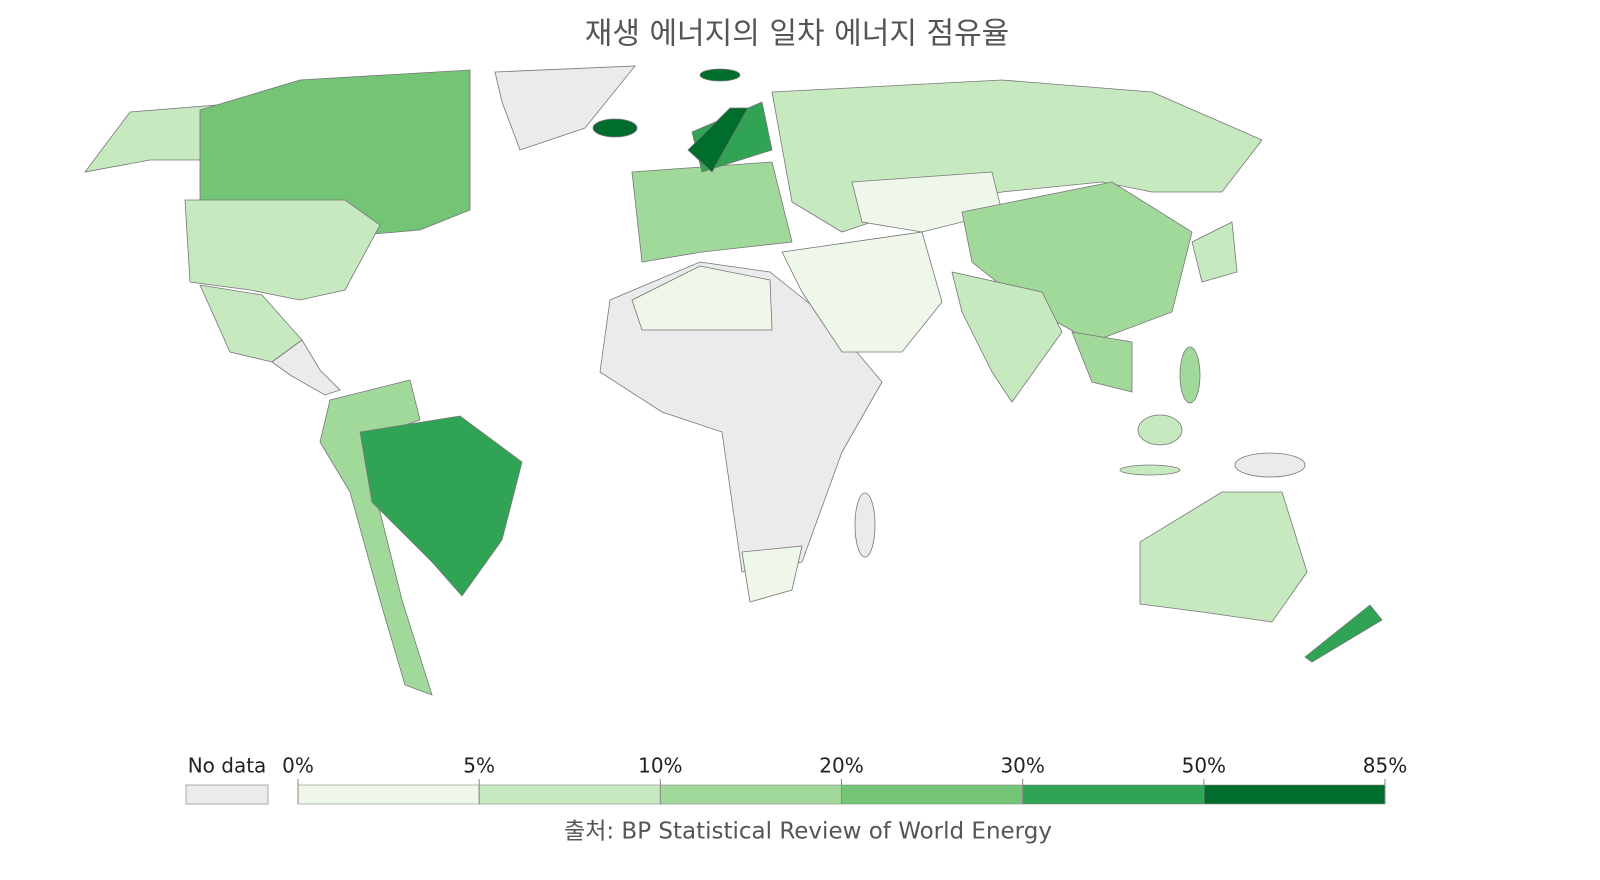  Describe the element at coordinates (841, 766) in the screenshot. I see `legend-tick-label: 20%` at that location.